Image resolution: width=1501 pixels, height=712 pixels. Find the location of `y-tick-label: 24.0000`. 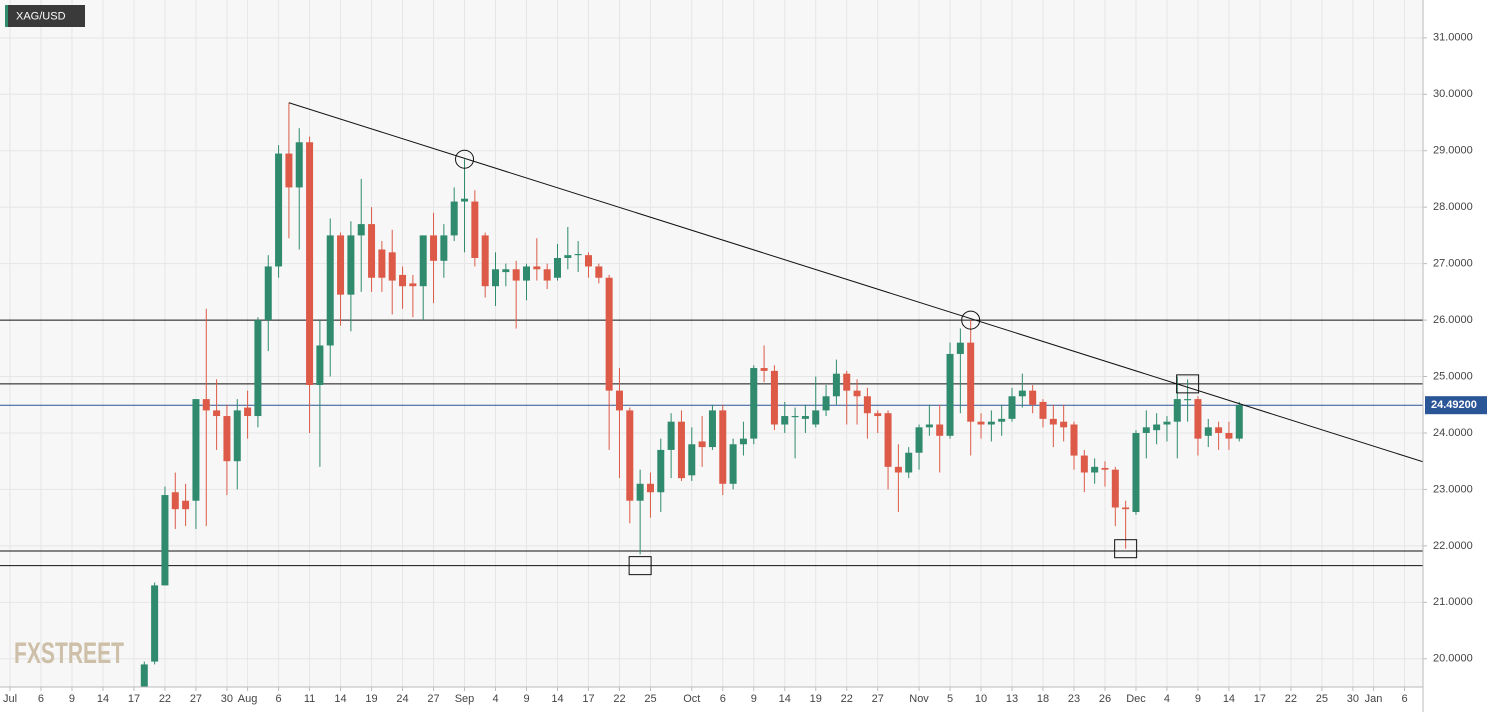

y-tick-label: 24.0000 is located at coordinates (1453, 433).